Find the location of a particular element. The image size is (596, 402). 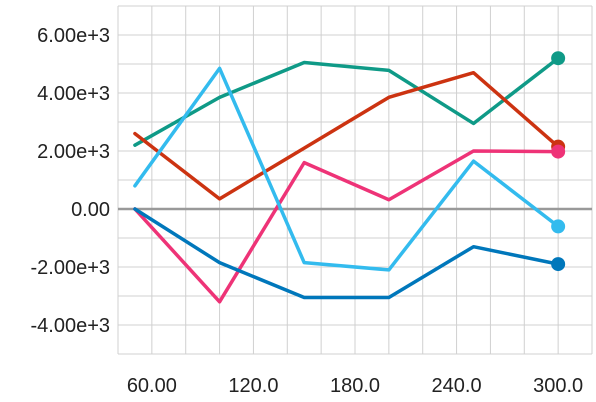

y-tick-label: -2.00e+3 is located at coordinates (70, 268).